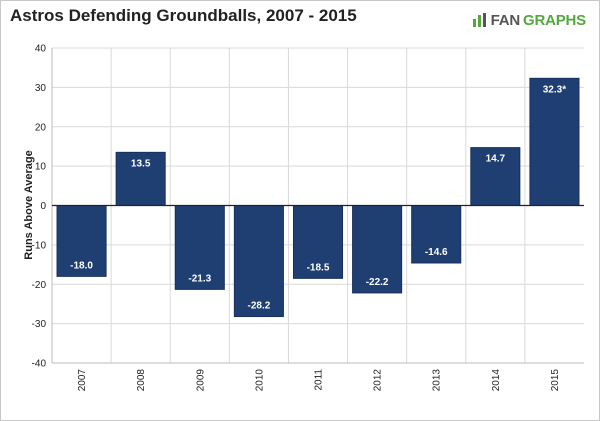 The width and height of the screenshot is (600, 421). I want to click on bar-2013, so click(436, 234).